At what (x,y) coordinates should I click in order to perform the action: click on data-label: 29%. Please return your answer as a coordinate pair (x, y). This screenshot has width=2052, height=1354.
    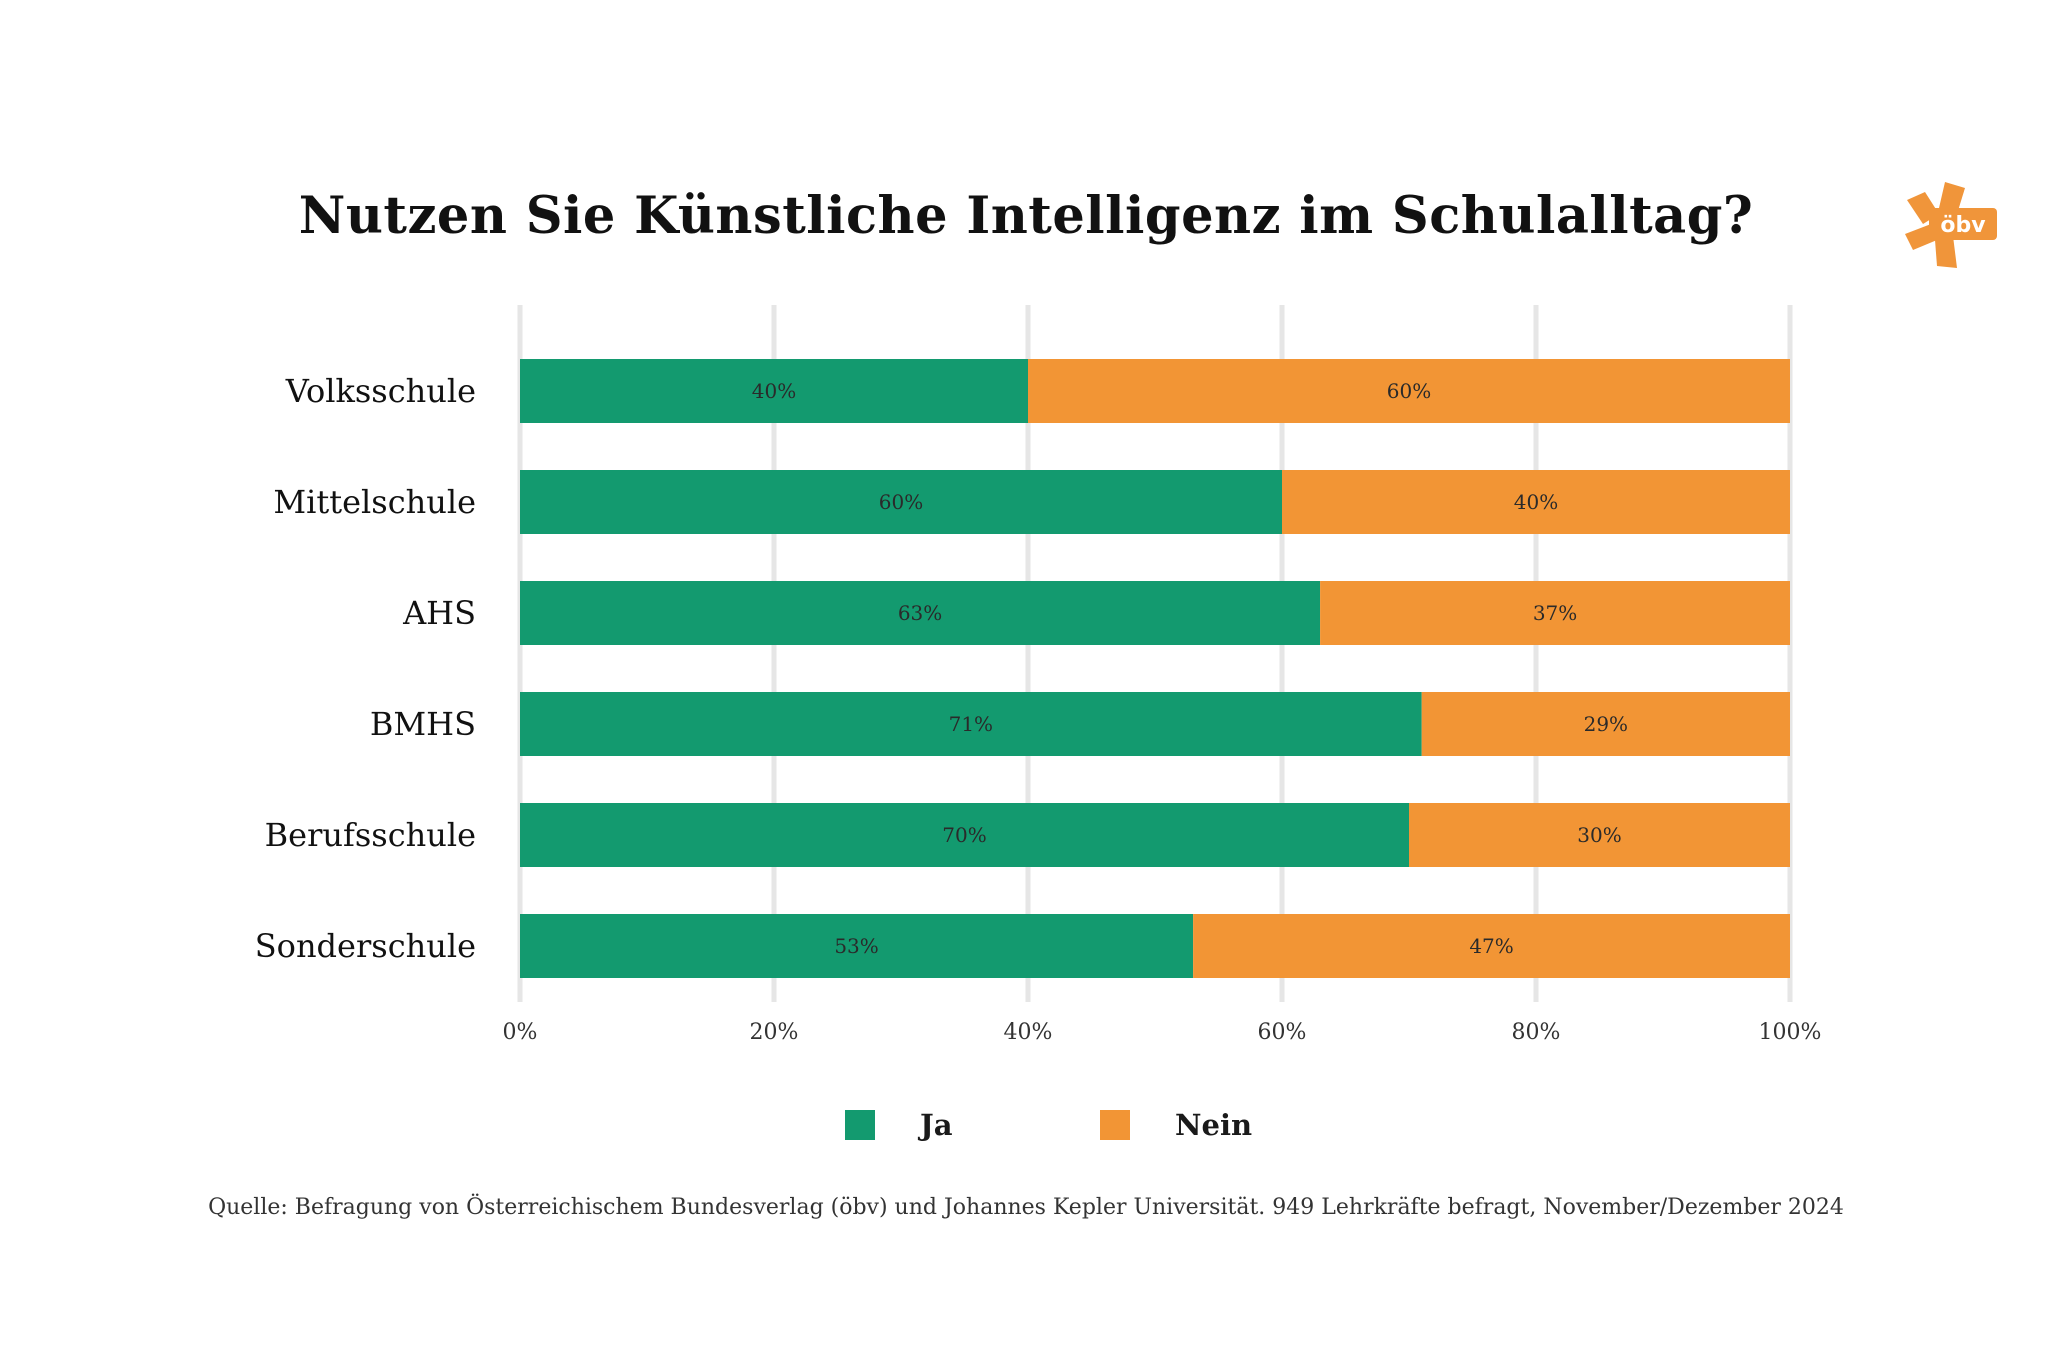
    Looking at the image, I should click on (1606, 724).